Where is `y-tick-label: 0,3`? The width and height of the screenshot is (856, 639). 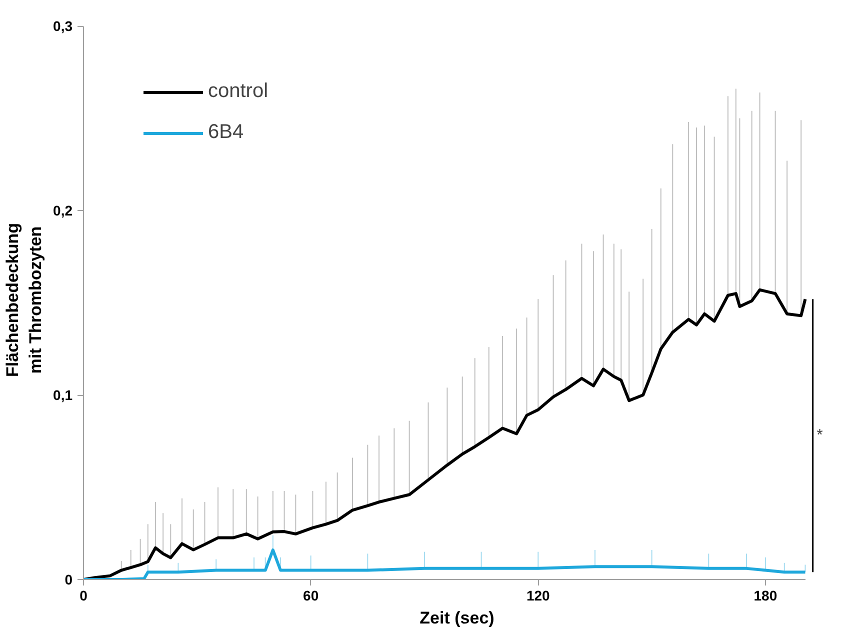 y-tick-label: 0,3 is located at coordinates (63, 26).